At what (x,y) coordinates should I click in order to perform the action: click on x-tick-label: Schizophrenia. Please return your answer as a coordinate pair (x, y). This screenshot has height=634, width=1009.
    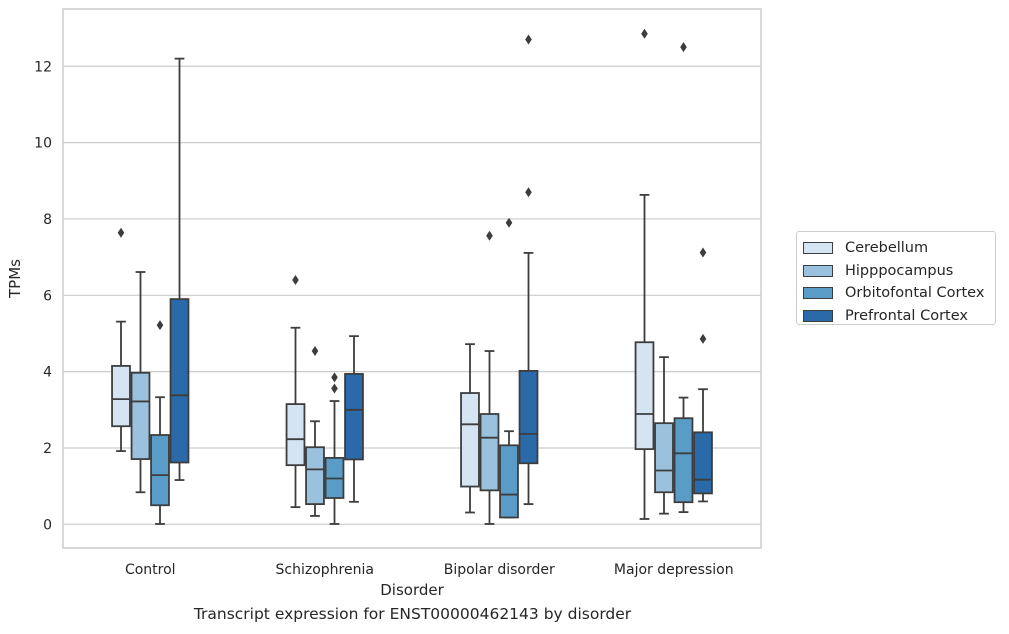
    Looking at the image, I should click on (325, 570).